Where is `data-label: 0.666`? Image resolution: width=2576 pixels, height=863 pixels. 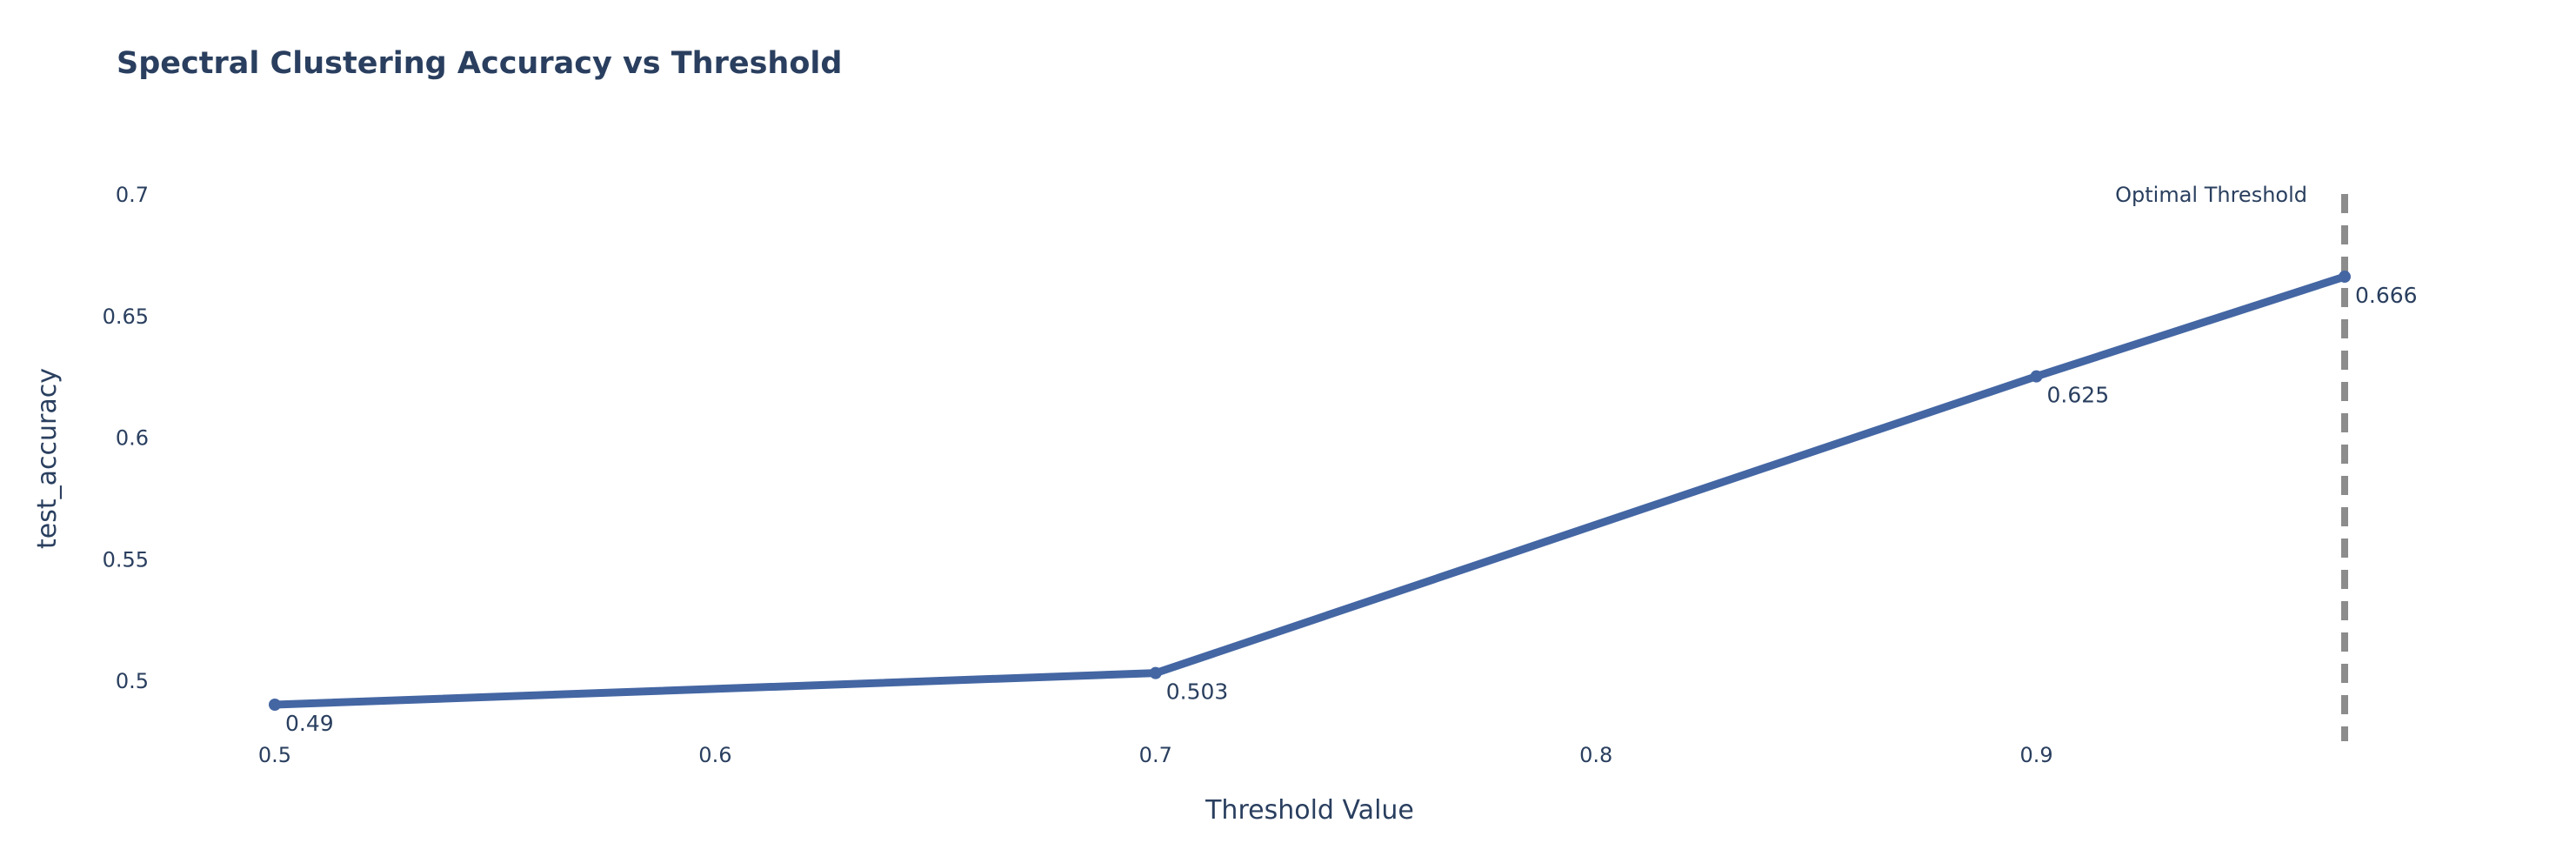 data-label: 0.666 is located at coordinates (2386, 295).